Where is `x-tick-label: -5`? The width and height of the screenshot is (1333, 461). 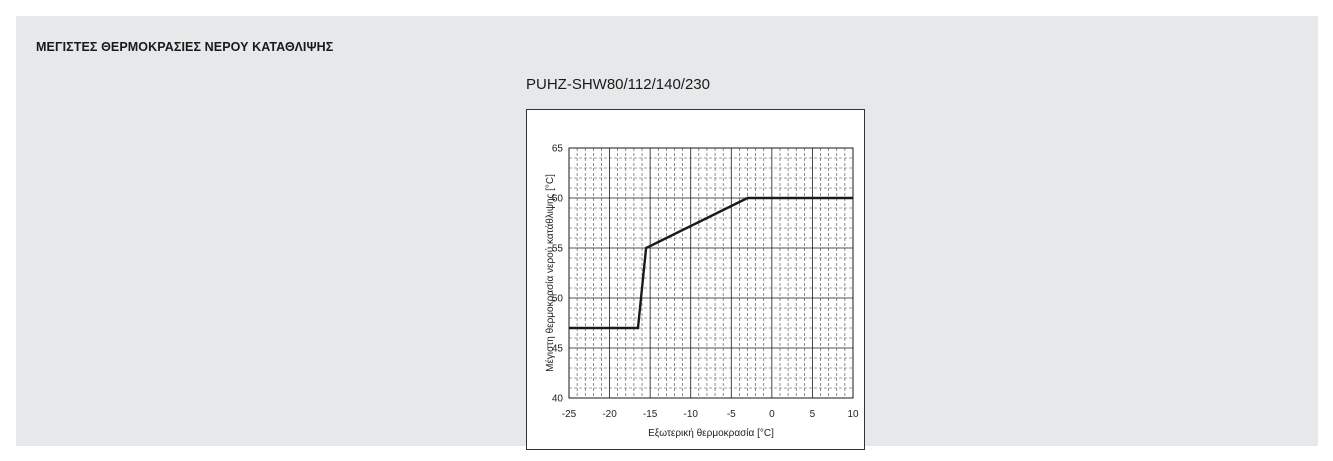 x-tick-label: -5 is located at coordinates (731, 414).